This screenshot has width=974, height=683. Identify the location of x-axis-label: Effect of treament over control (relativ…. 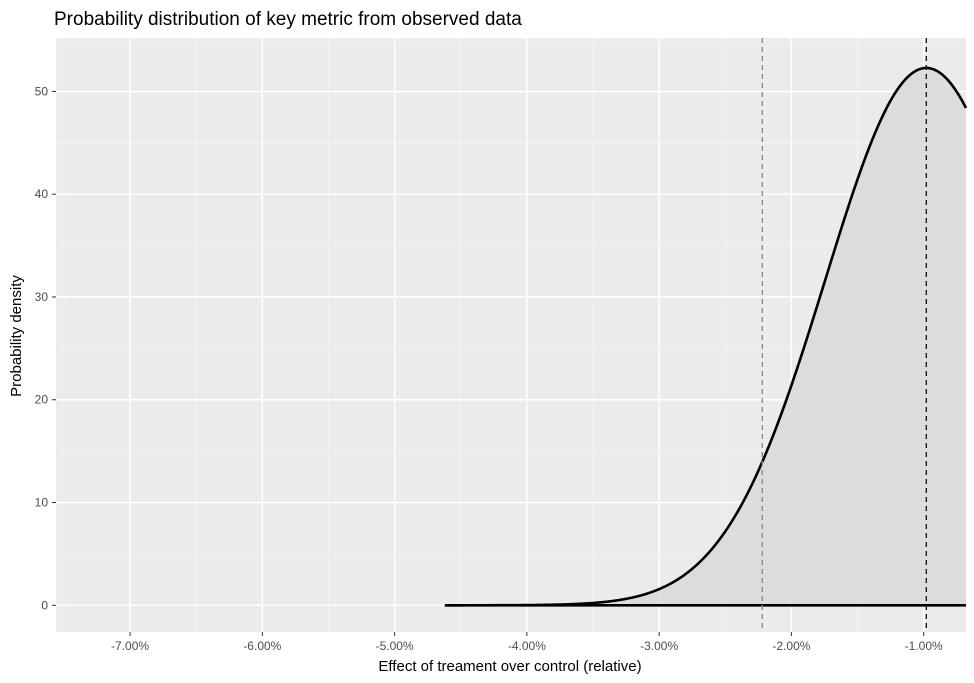
(509, 666).